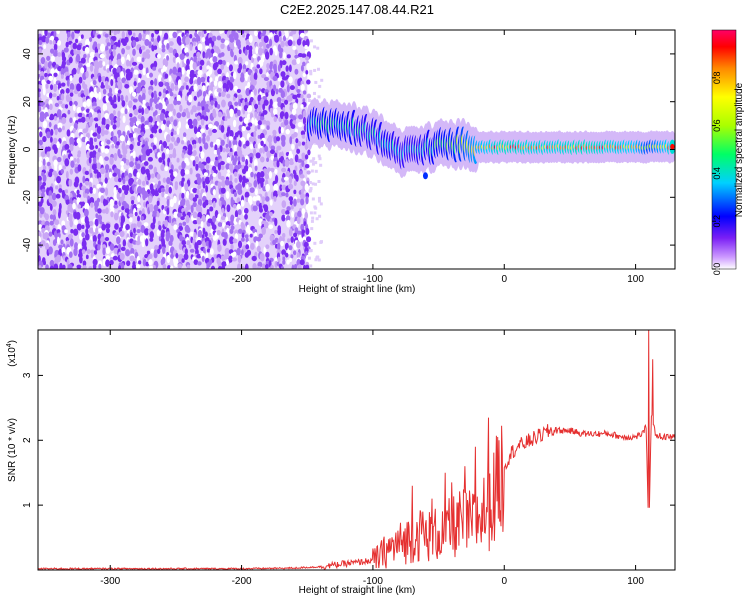  Describe the element at coordinates (373, 279) in the screenshot. I see `heatmap-x-tick-label: -100` at that location.